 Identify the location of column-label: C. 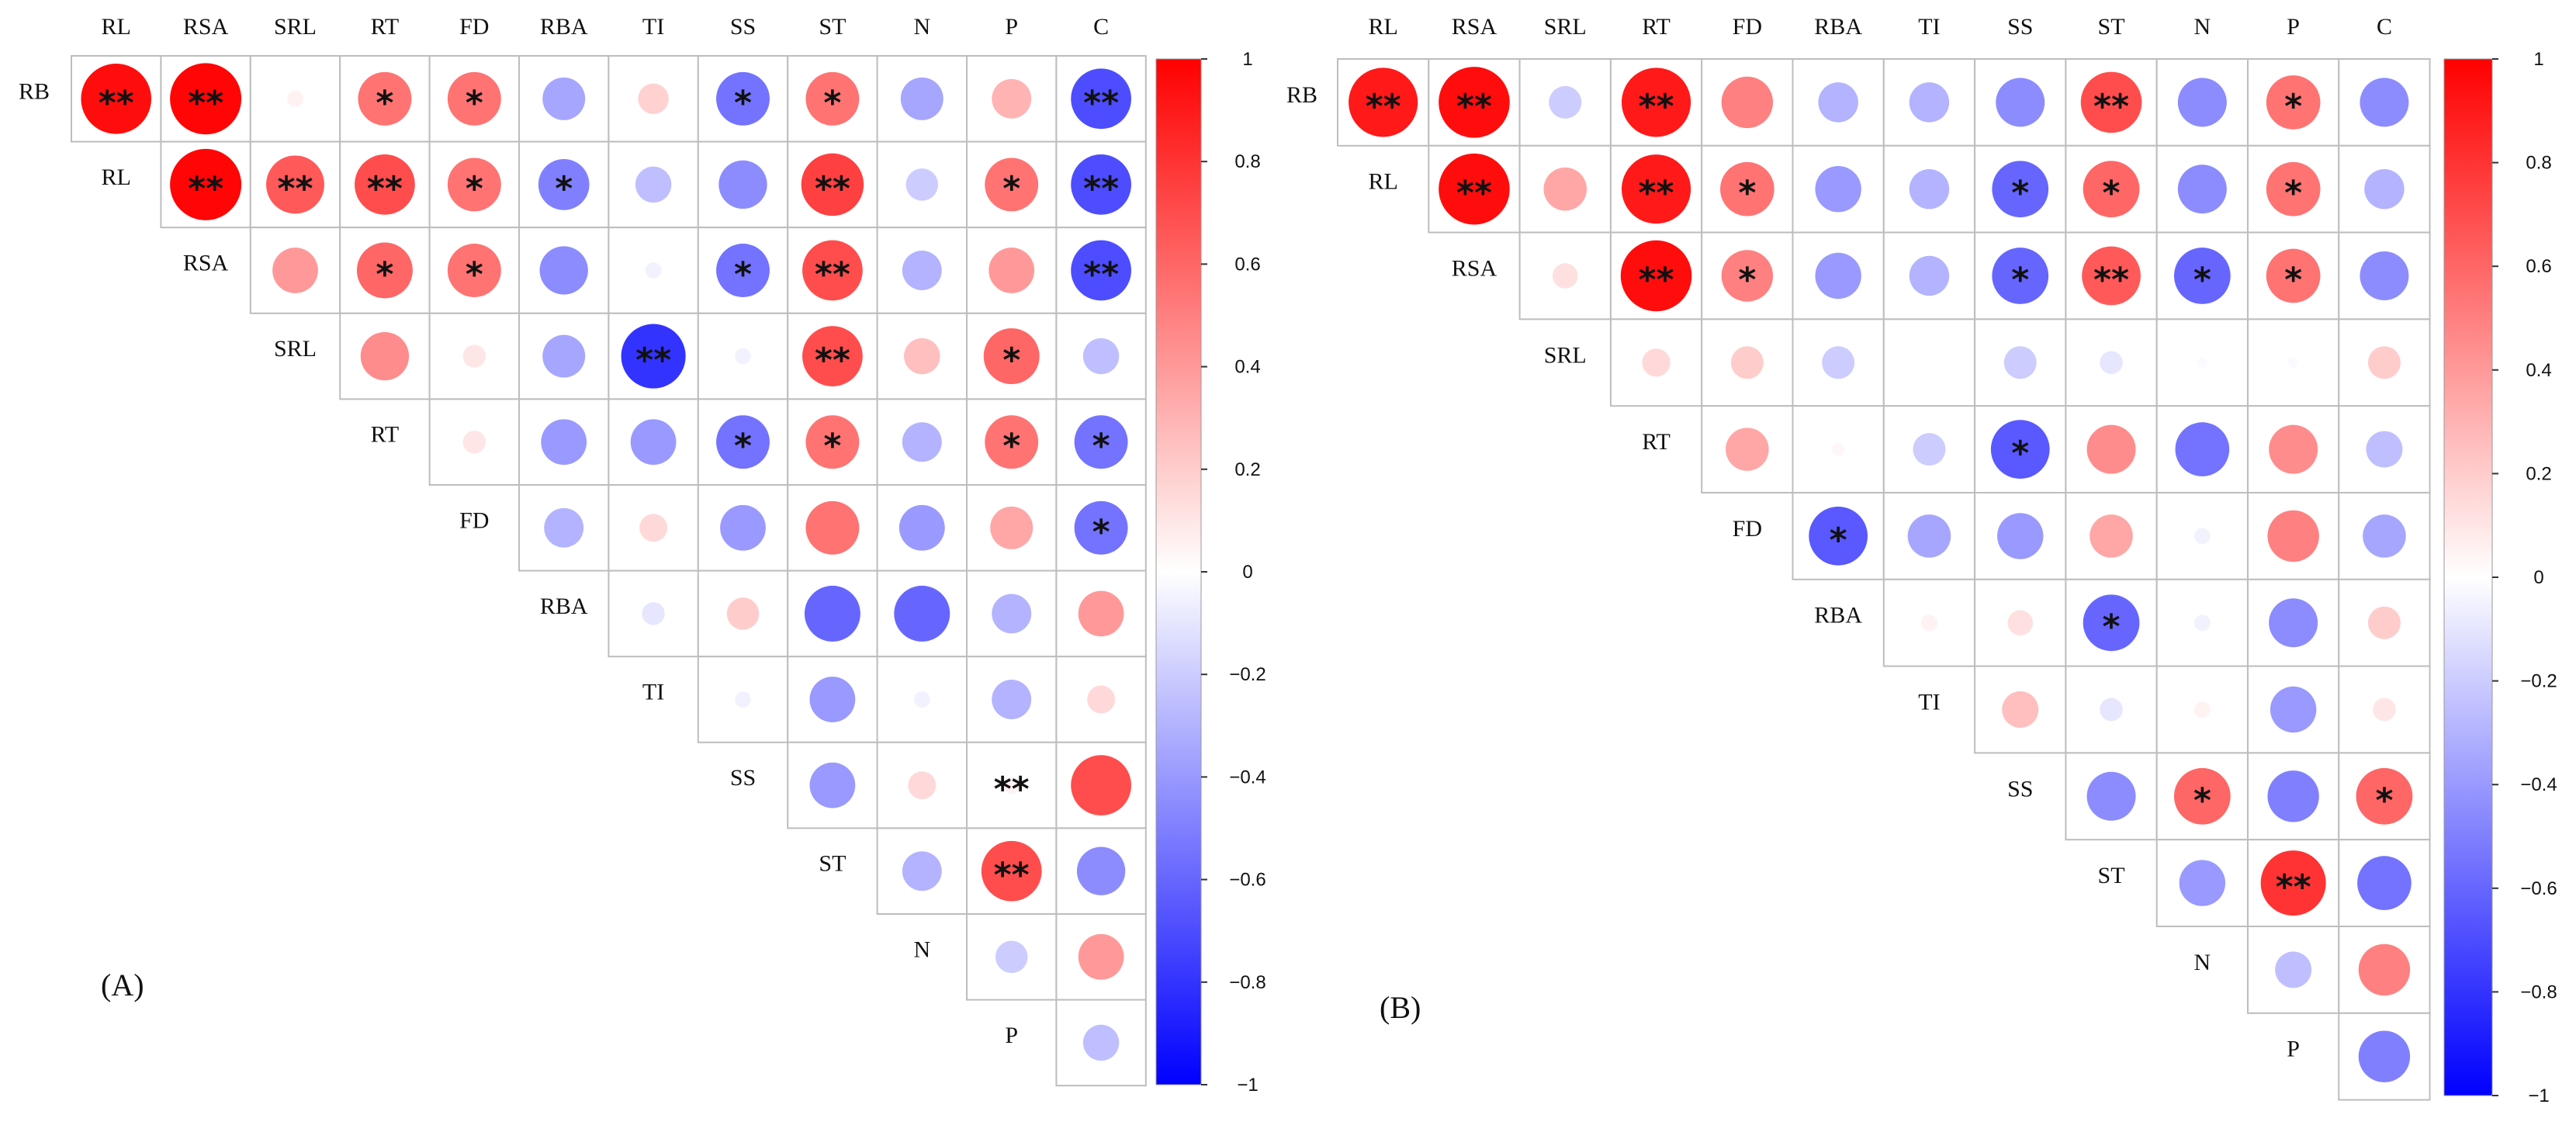
(2384, 27).